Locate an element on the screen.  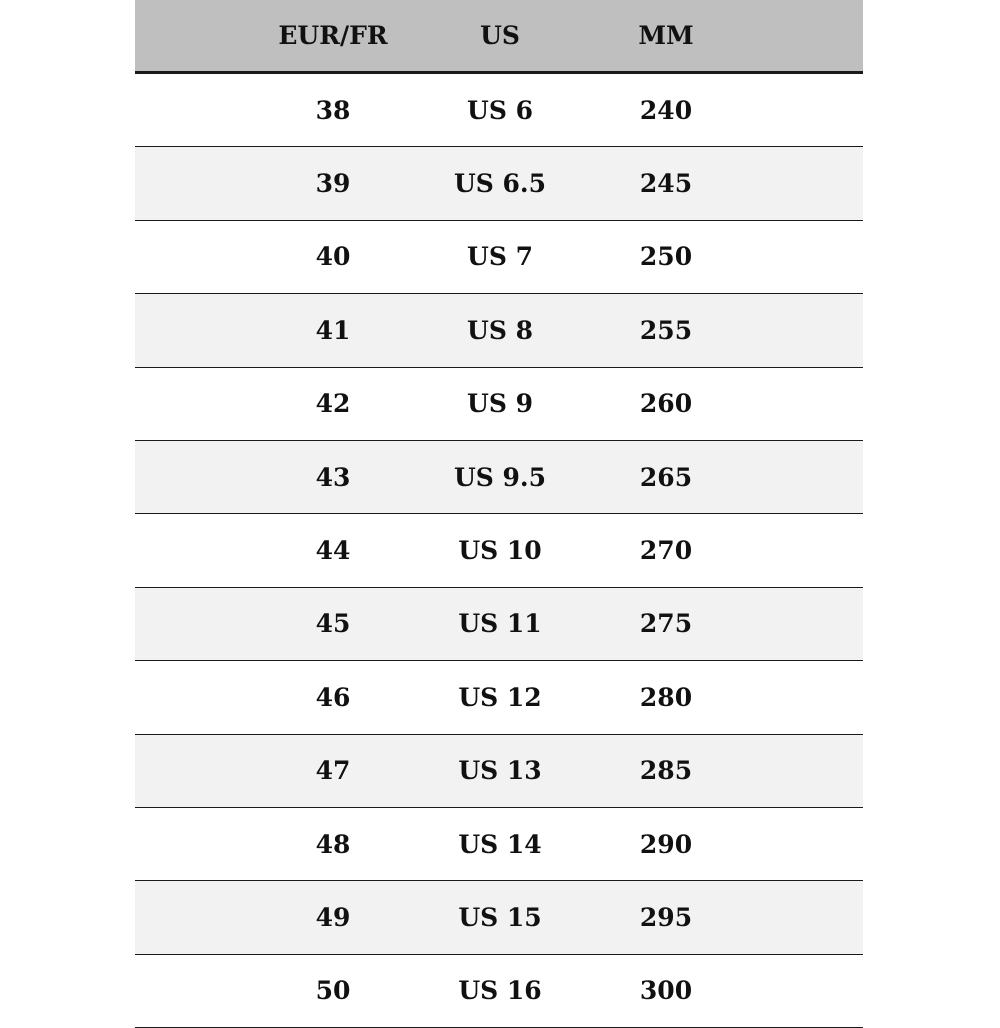
table-row: 48 US 14 290 is located at coordinates (499, 845).